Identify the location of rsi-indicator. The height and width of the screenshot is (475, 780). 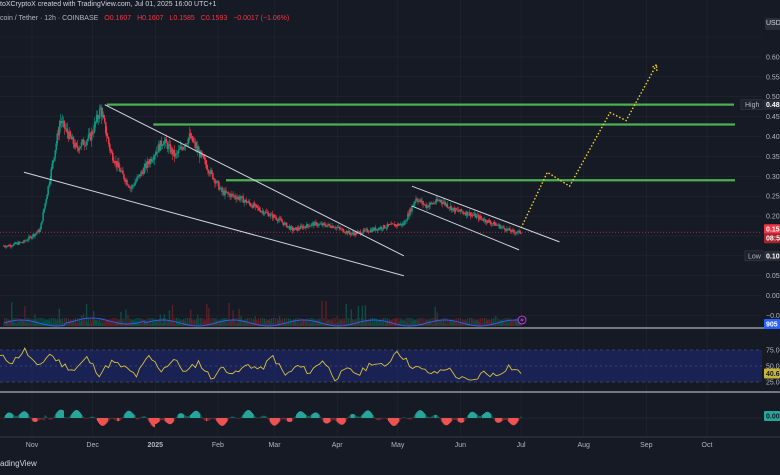
(381, 365).